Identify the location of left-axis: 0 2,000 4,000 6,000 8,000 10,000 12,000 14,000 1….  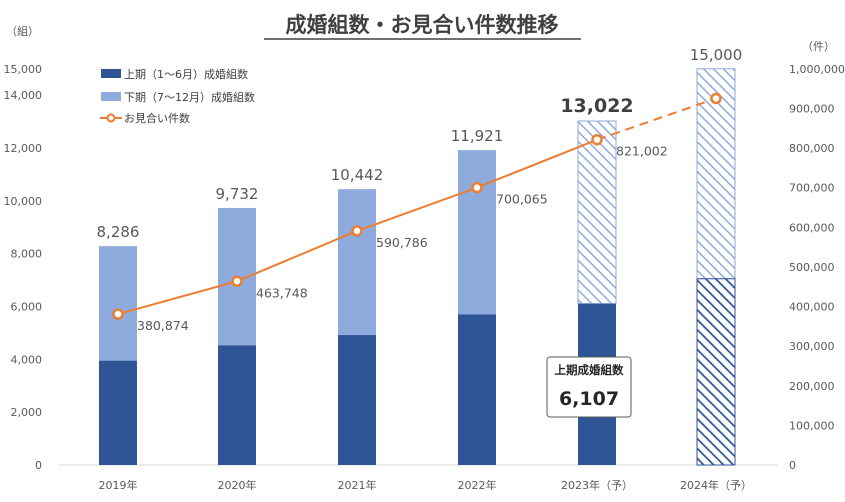
(23, 267).